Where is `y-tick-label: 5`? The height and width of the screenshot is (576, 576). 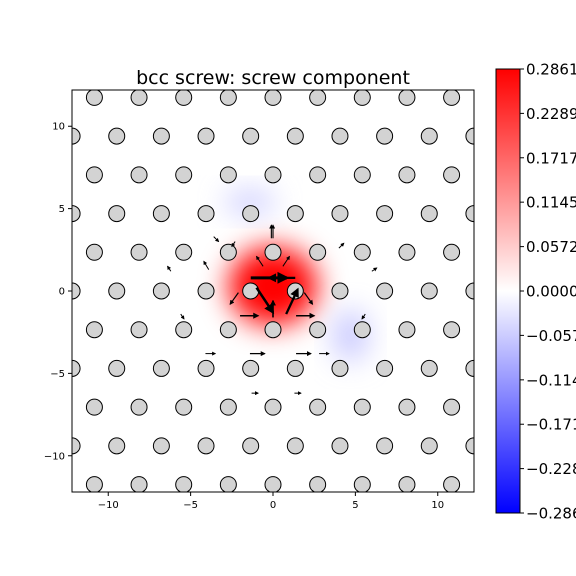
y-tick-label: 5 is located at coordinates (62, 209).